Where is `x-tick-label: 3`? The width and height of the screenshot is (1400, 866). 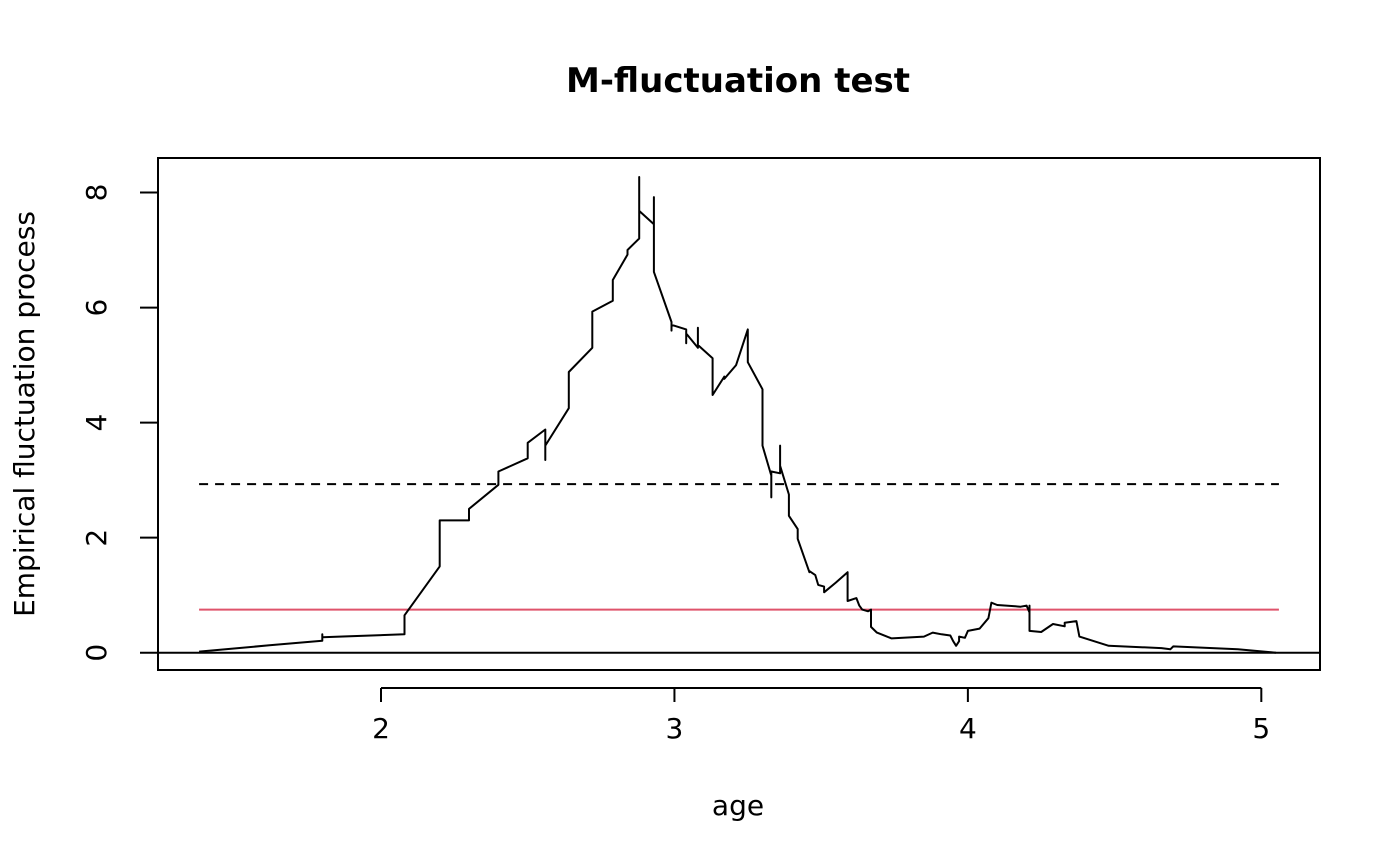 x-tick-label: 3 is located at coordinates (675, 728).